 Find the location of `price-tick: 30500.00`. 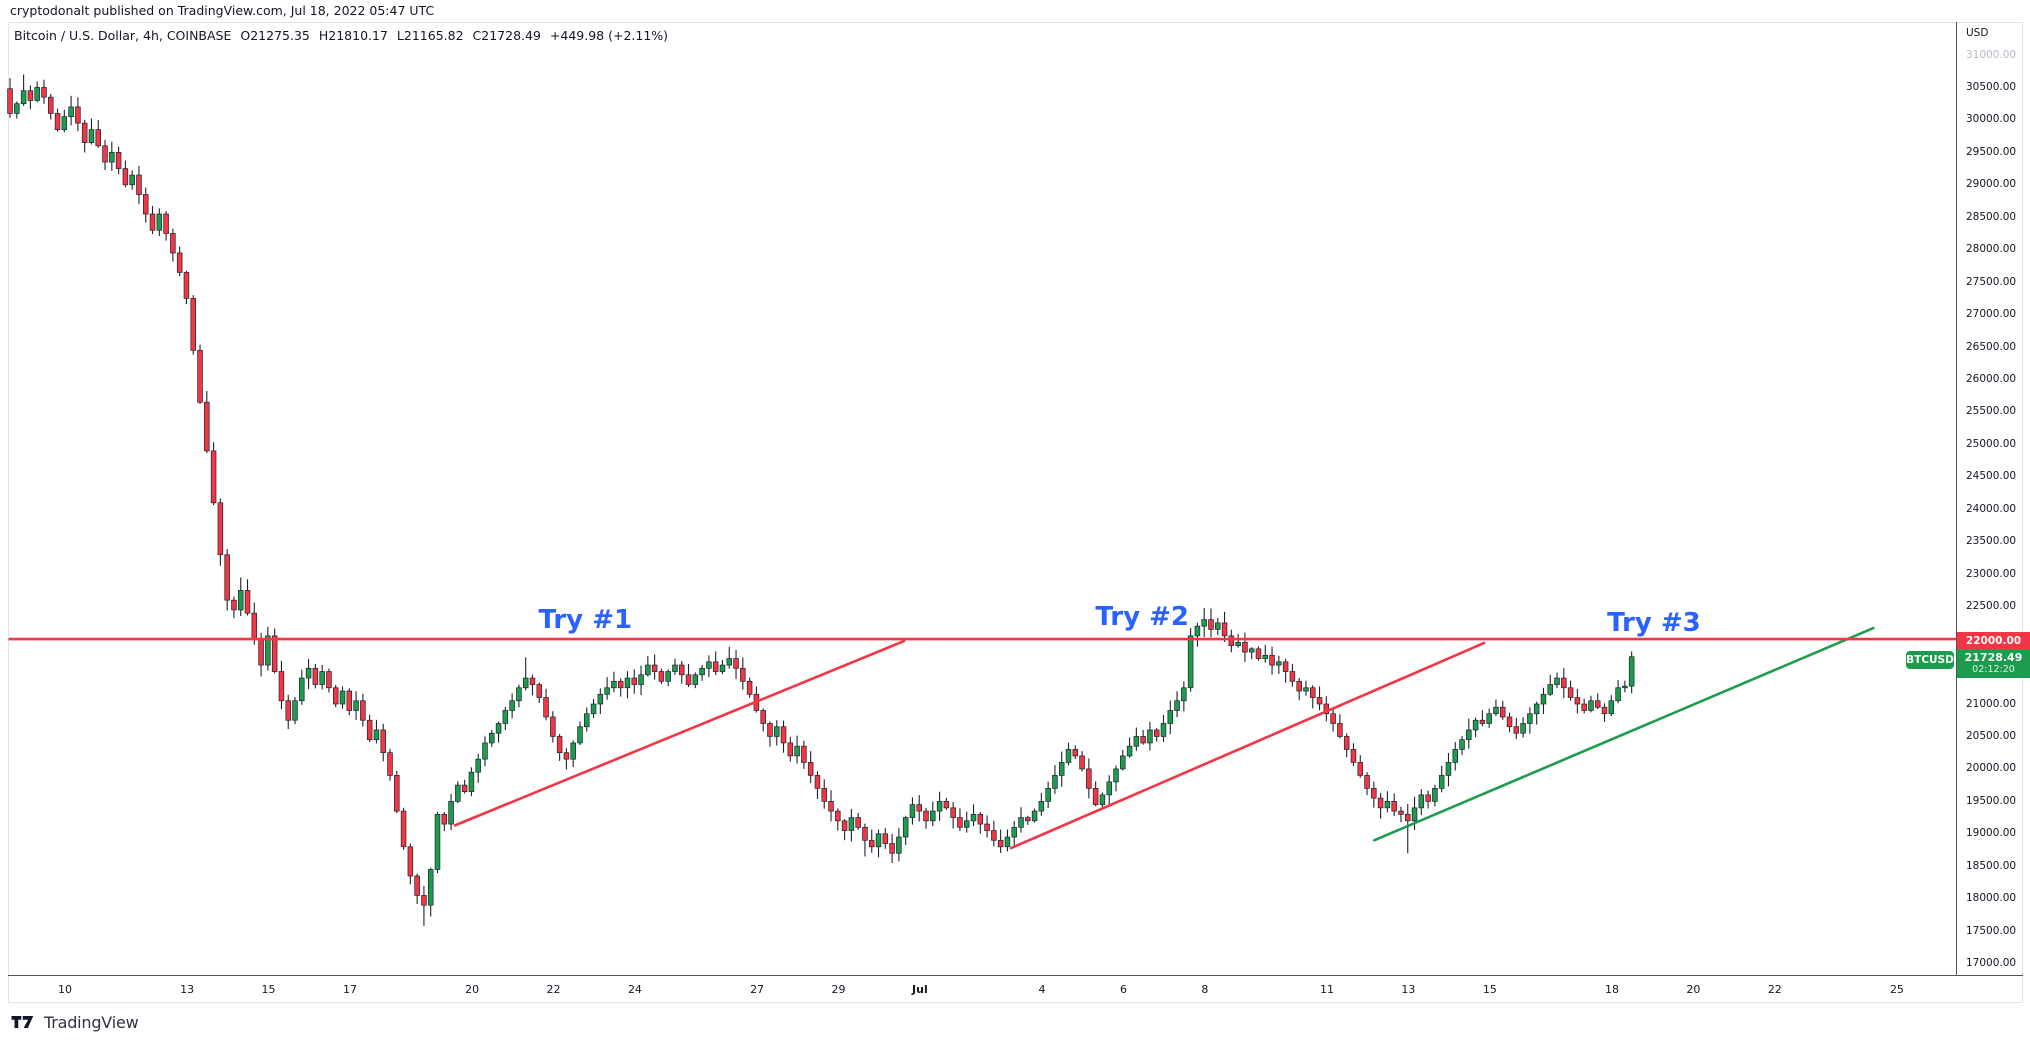

price-tick: 30500.00 is located at coordinates (1991, 86).